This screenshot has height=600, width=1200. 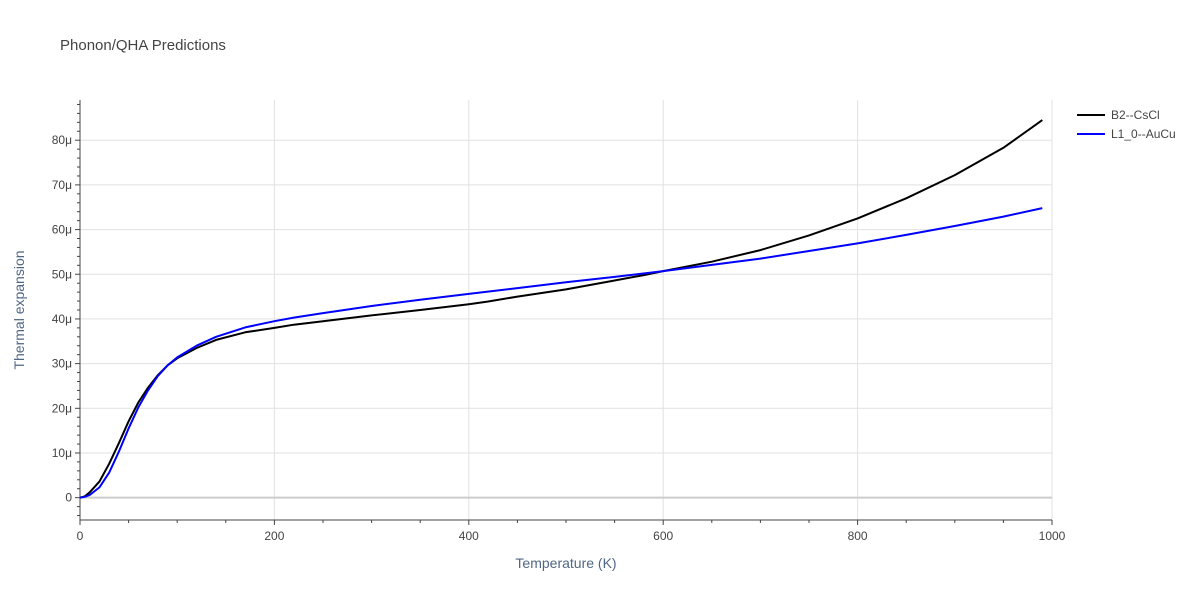 What do you see at coordinates (62, 453) in the screenshot?
I see `y-tick-label: 10μ` at bounding box center [62, 453].